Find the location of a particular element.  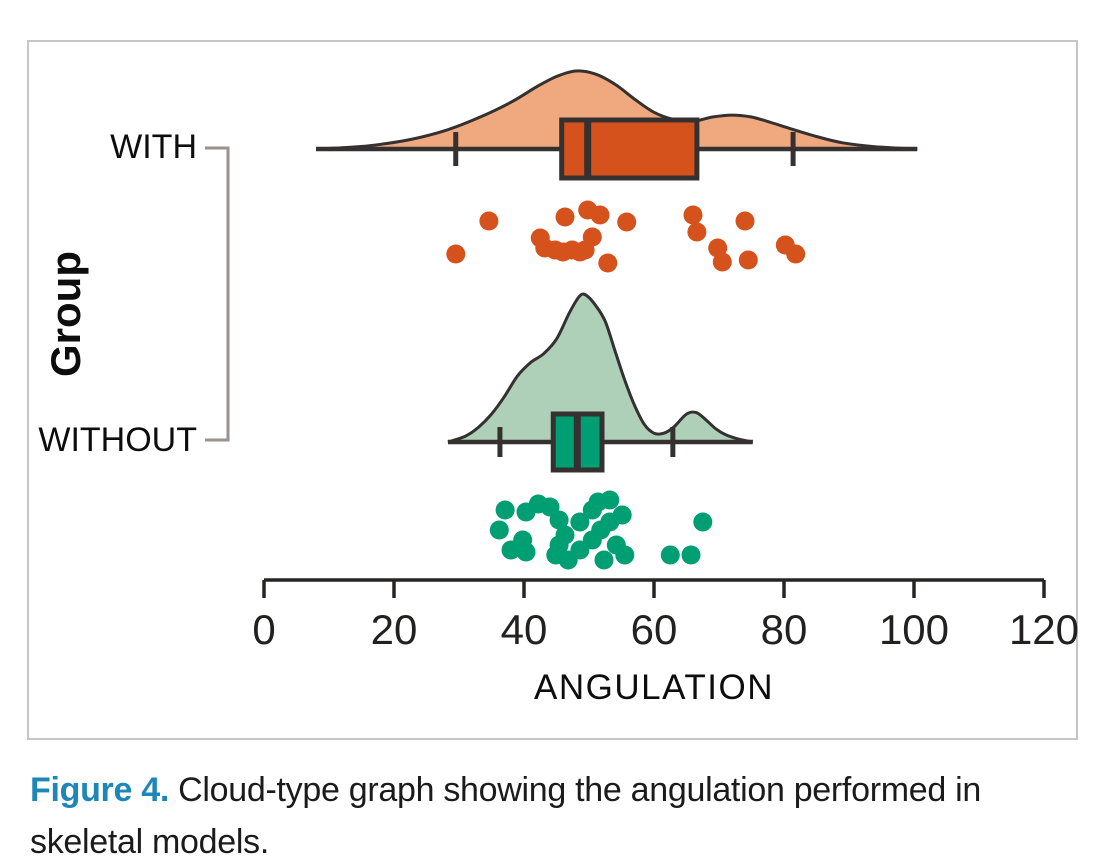

figure-number: Figure 4. is located at coordinates (99, 790).